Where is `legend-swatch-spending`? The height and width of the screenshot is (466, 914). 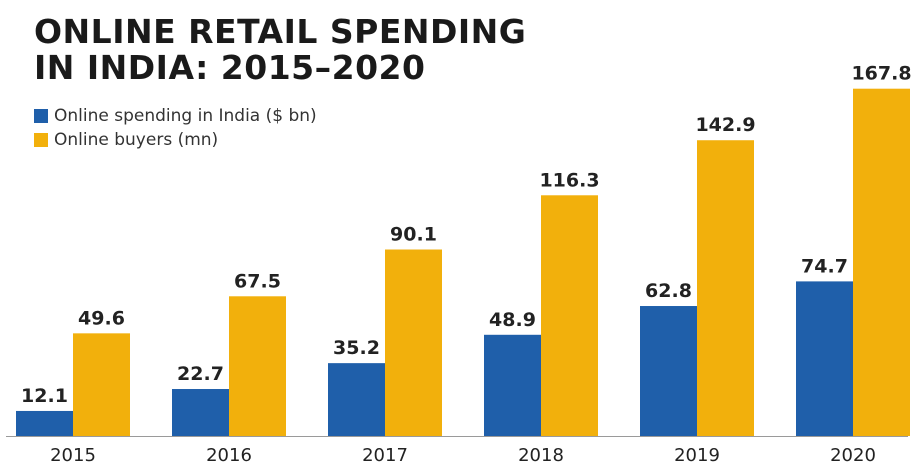
legend-swatch-spending is located at coordinates (41, 116).